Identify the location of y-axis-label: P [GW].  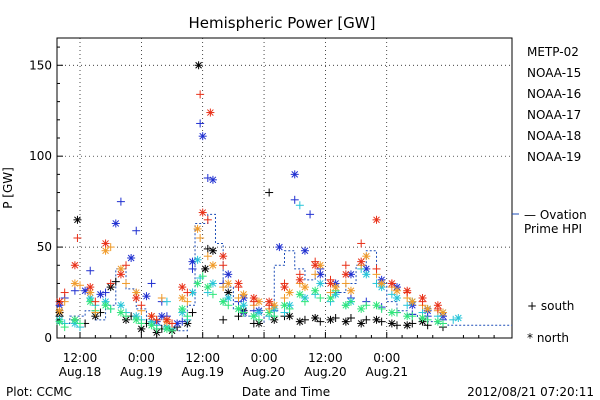
(8, 188).